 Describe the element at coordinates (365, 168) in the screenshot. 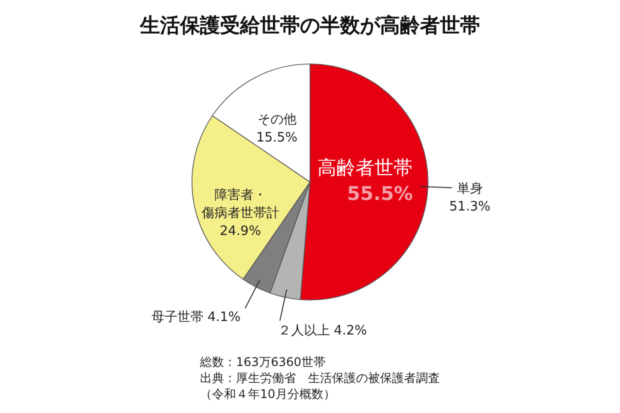

I see `text: 高齢者世帯` at that location.